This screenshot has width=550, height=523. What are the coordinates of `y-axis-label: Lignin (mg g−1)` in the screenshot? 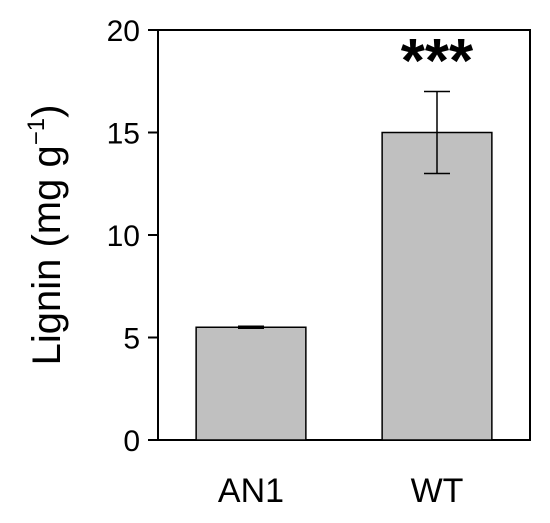 It's located at (46, 235).